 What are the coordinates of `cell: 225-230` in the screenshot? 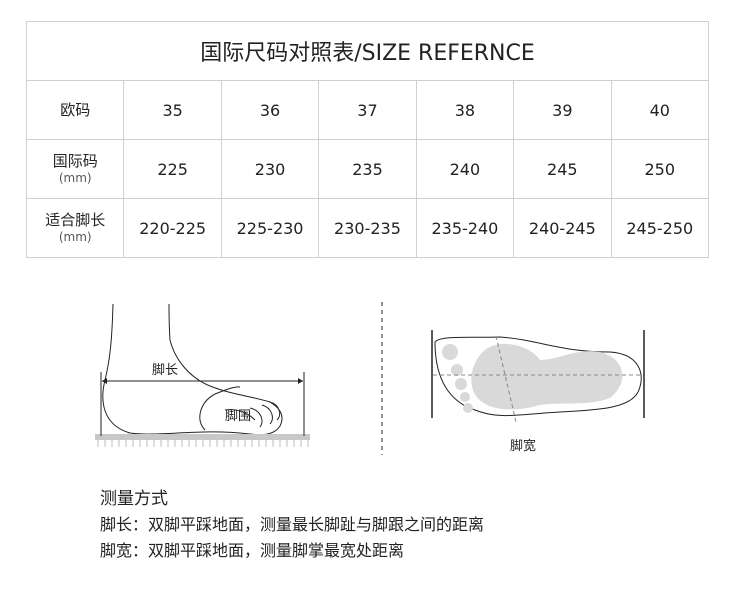 It's located at (270, 228).